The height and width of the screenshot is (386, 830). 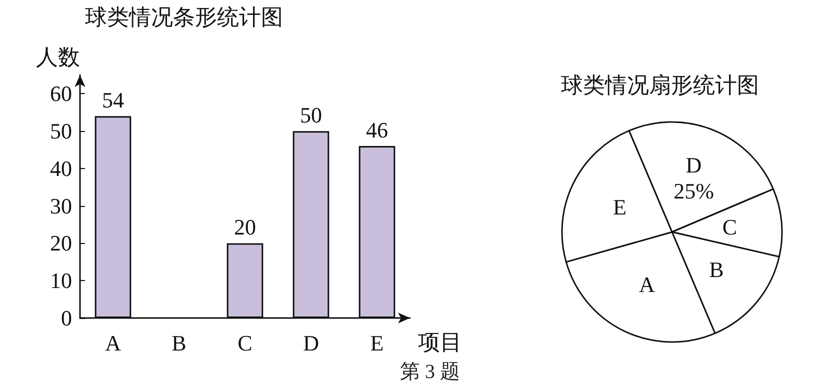 What do you see at coordinates (61, 281) in the screenshot?
I see `y-tick-label: 10` at bounding box center [61, 281].